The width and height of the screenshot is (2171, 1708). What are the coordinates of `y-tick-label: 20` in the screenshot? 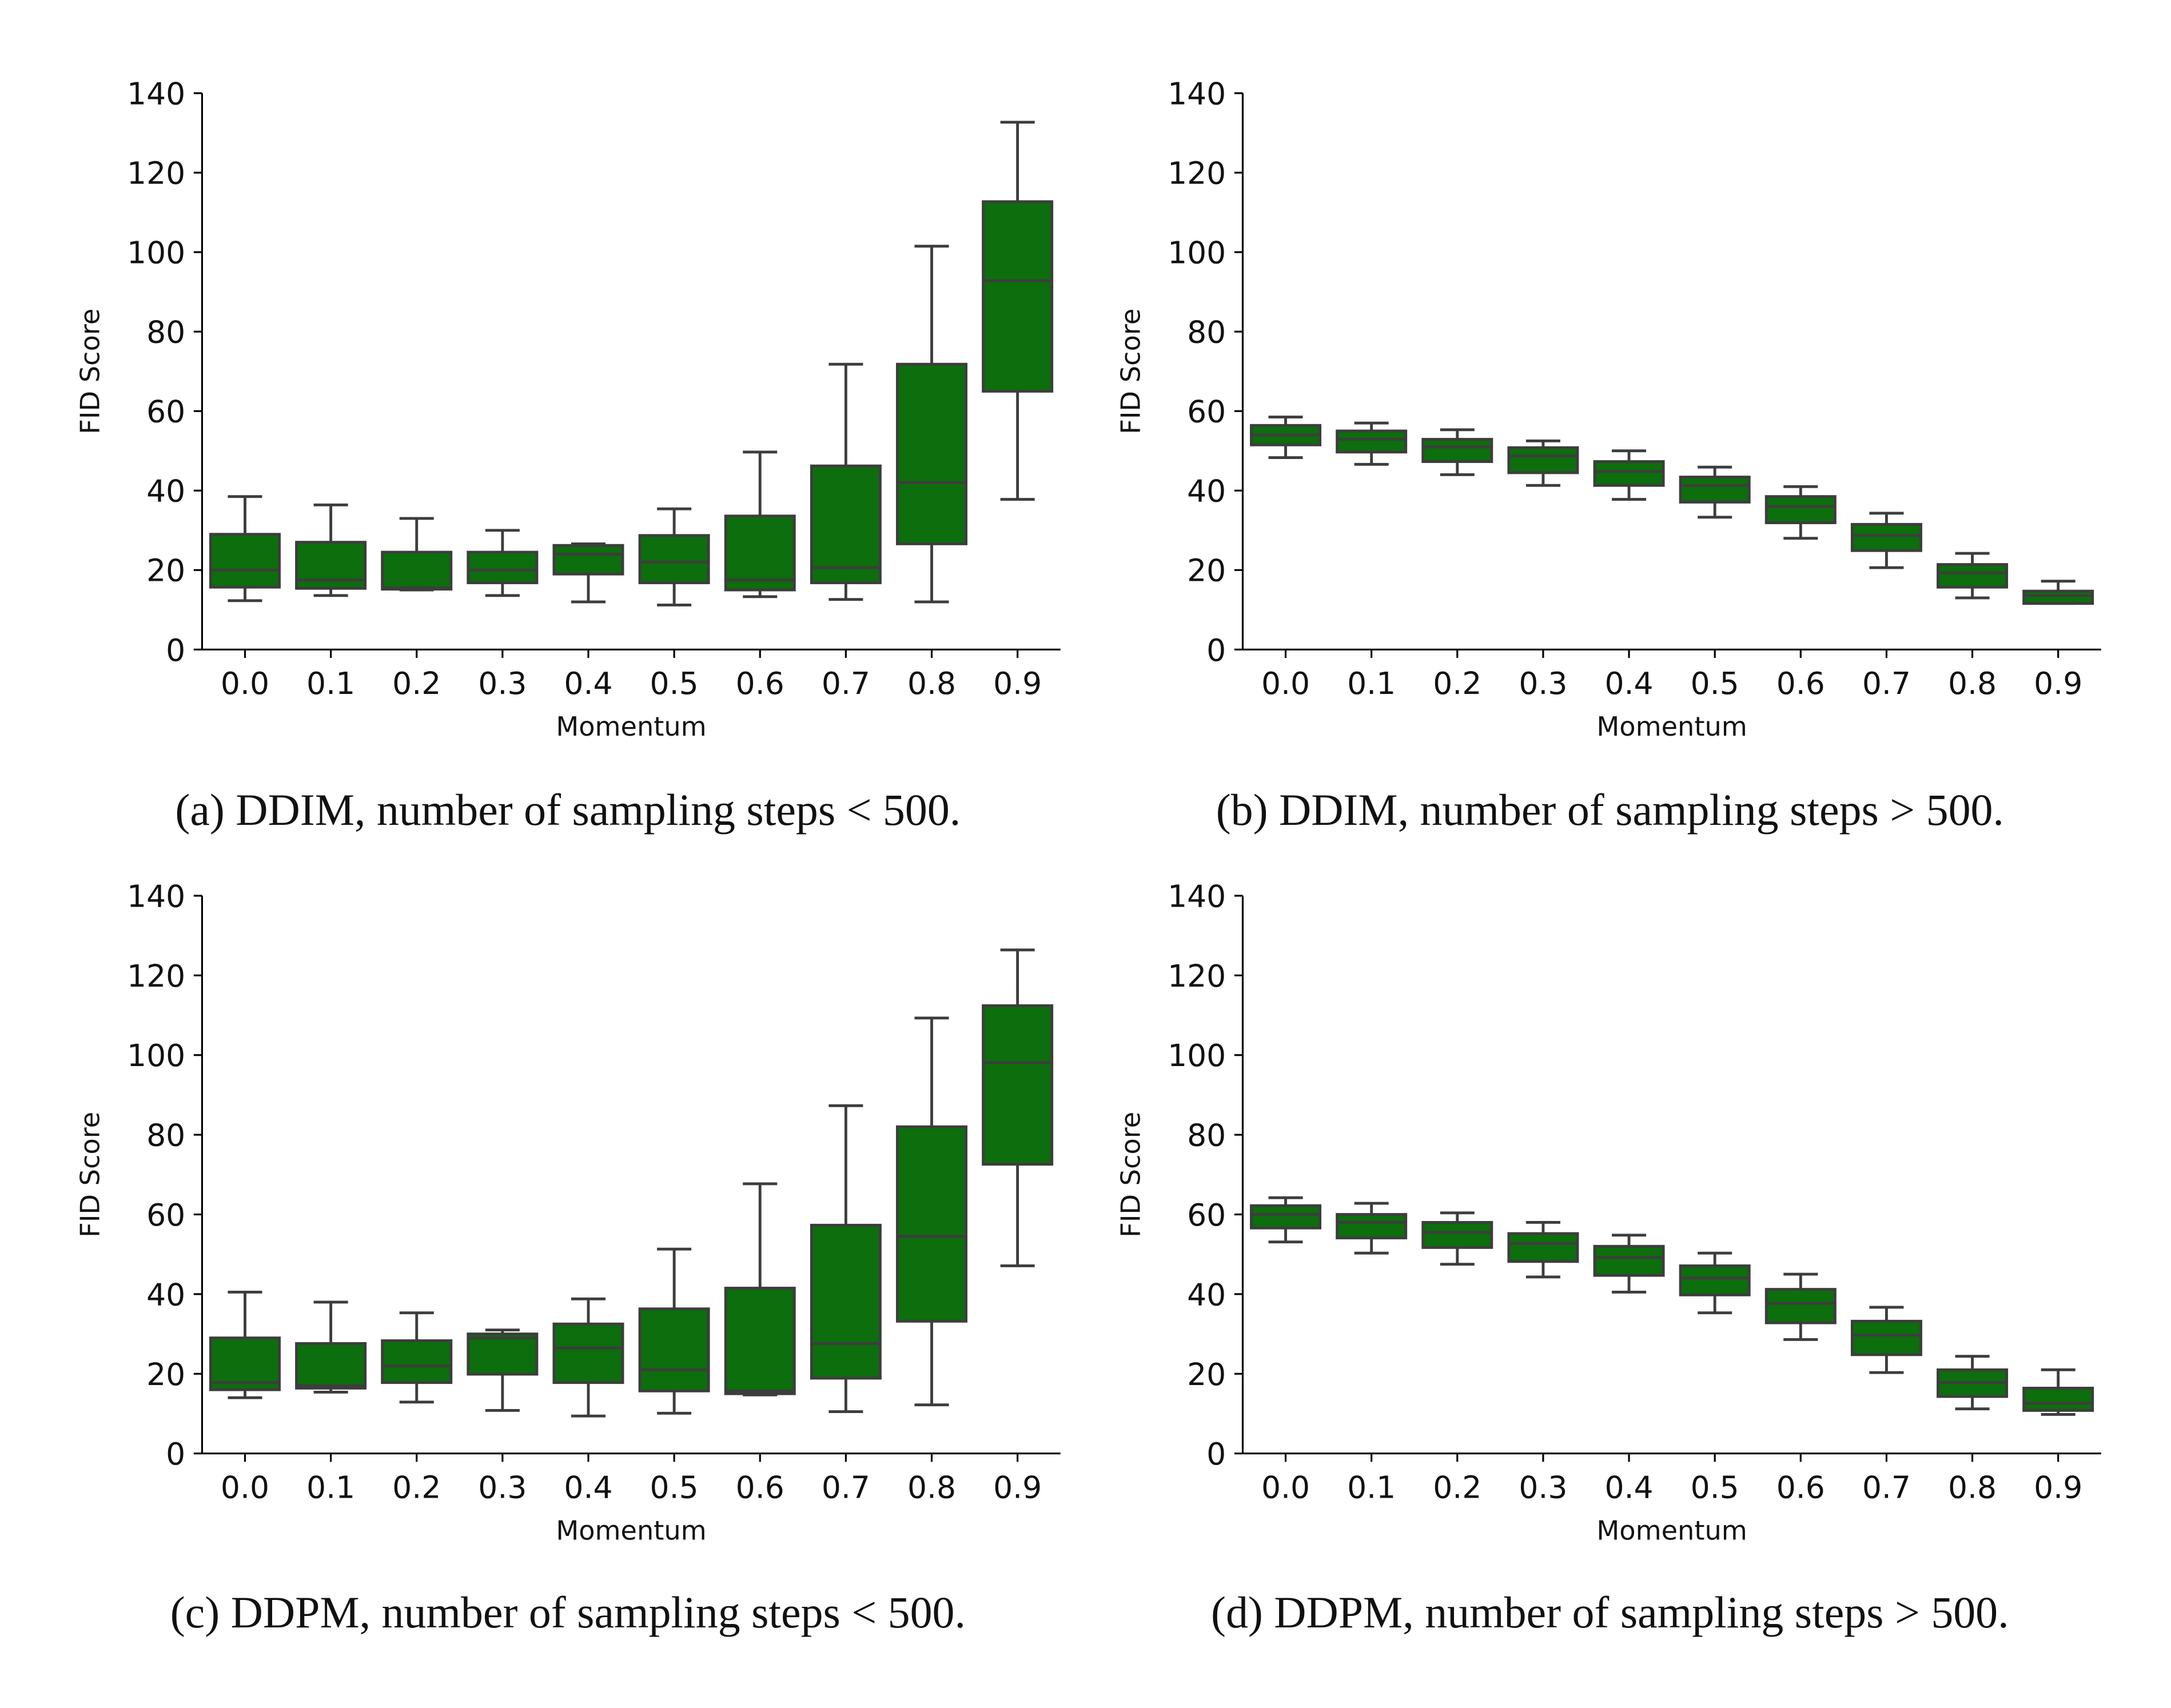 It's located at (1206, 1374).